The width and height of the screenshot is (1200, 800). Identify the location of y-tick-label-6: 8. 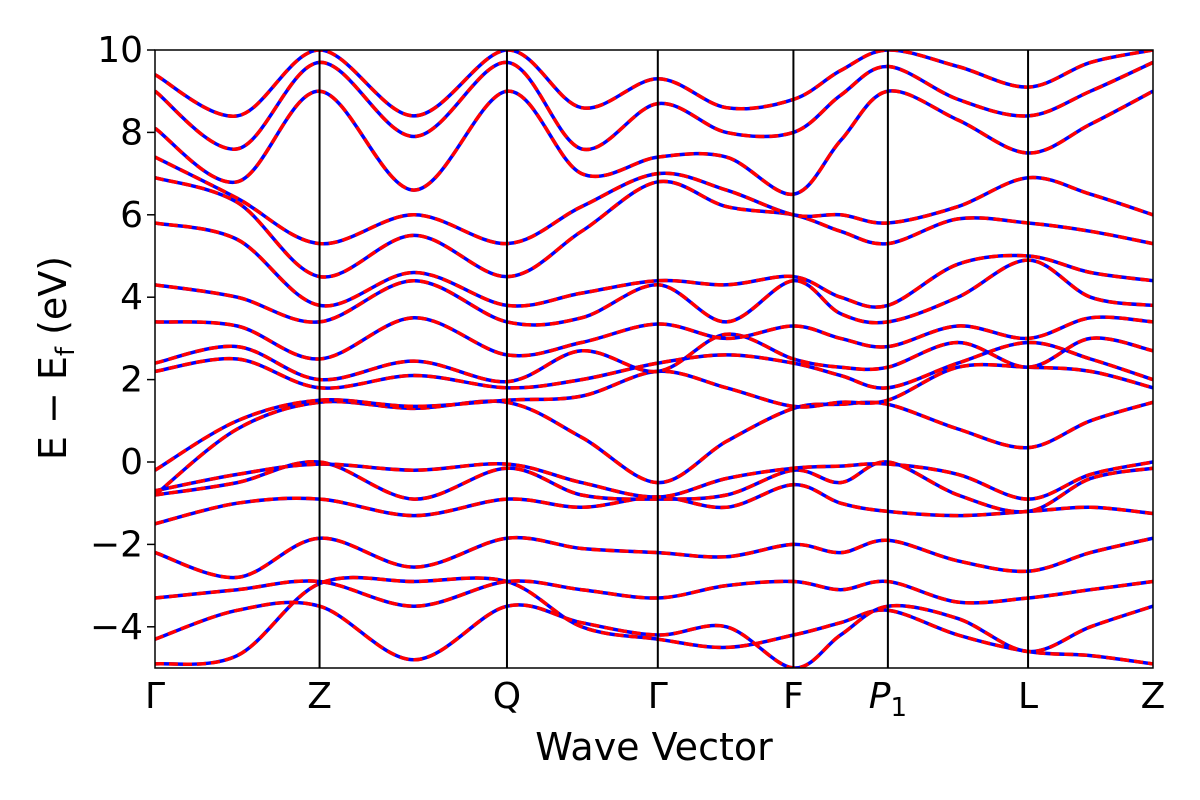
(131, 132).